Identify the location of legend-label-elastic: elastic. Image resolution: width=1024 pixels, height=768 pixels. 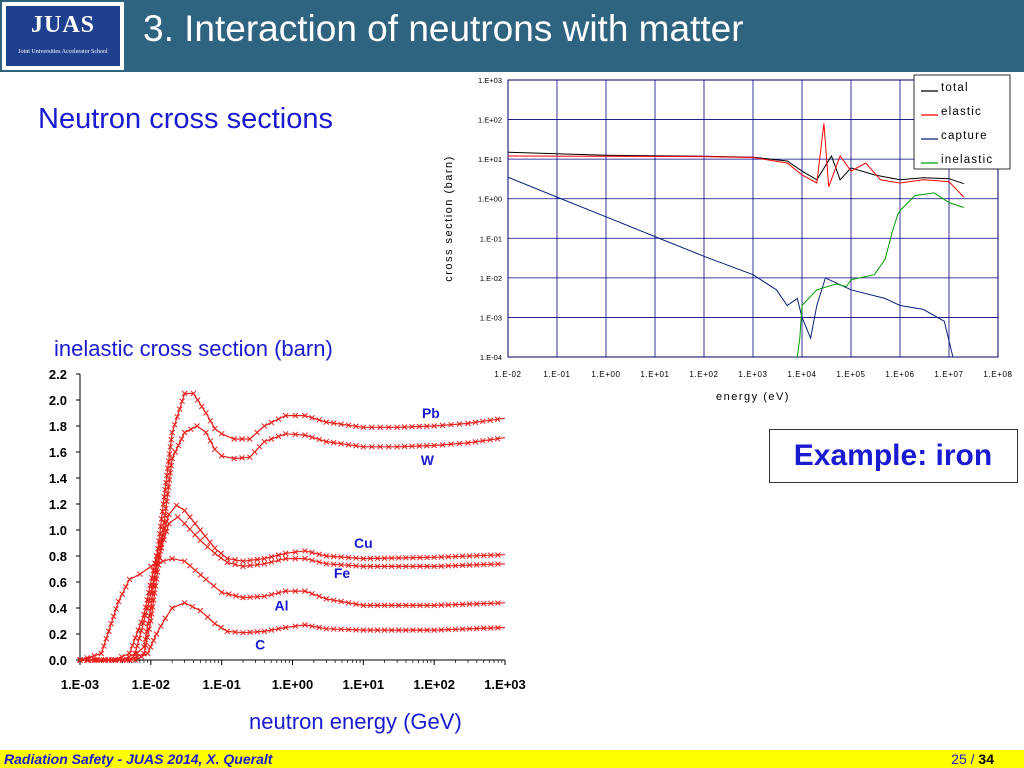
(961, 112).